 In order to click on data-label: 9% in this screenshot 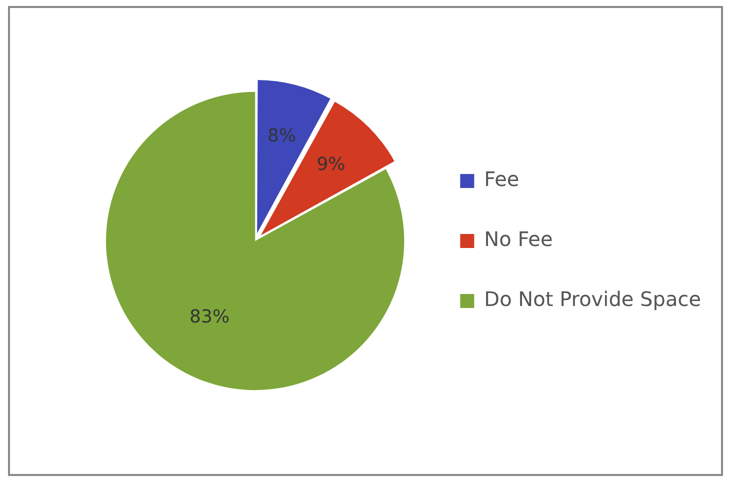, I will do `click(331, 164)`.